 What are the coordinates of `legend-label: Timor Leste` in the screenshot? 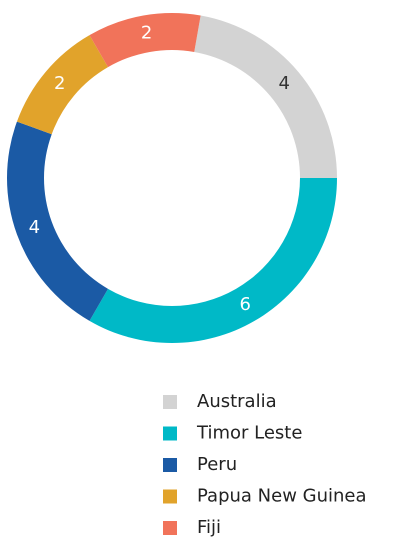 It's located at (249, 433).